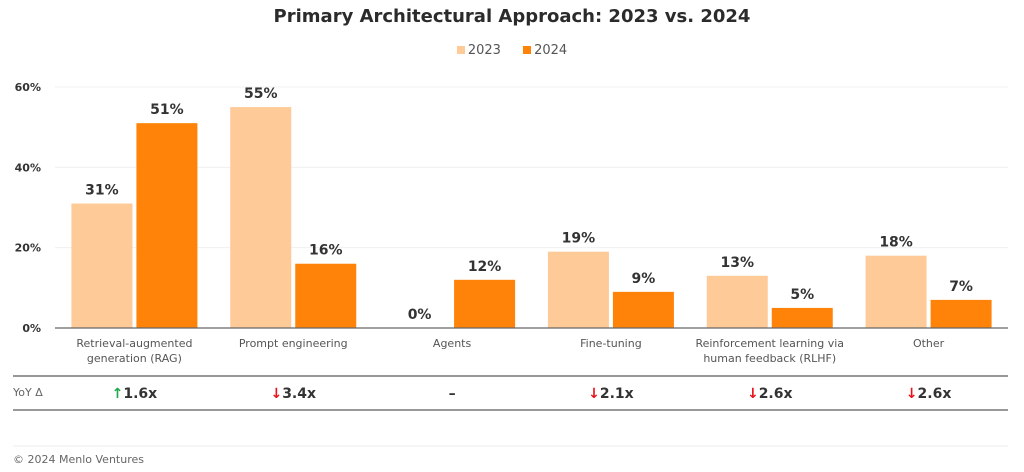 The height and width of the screenshot is (472, 1024). I want to click on yoy-text: 2.1x, so click(617, 394).